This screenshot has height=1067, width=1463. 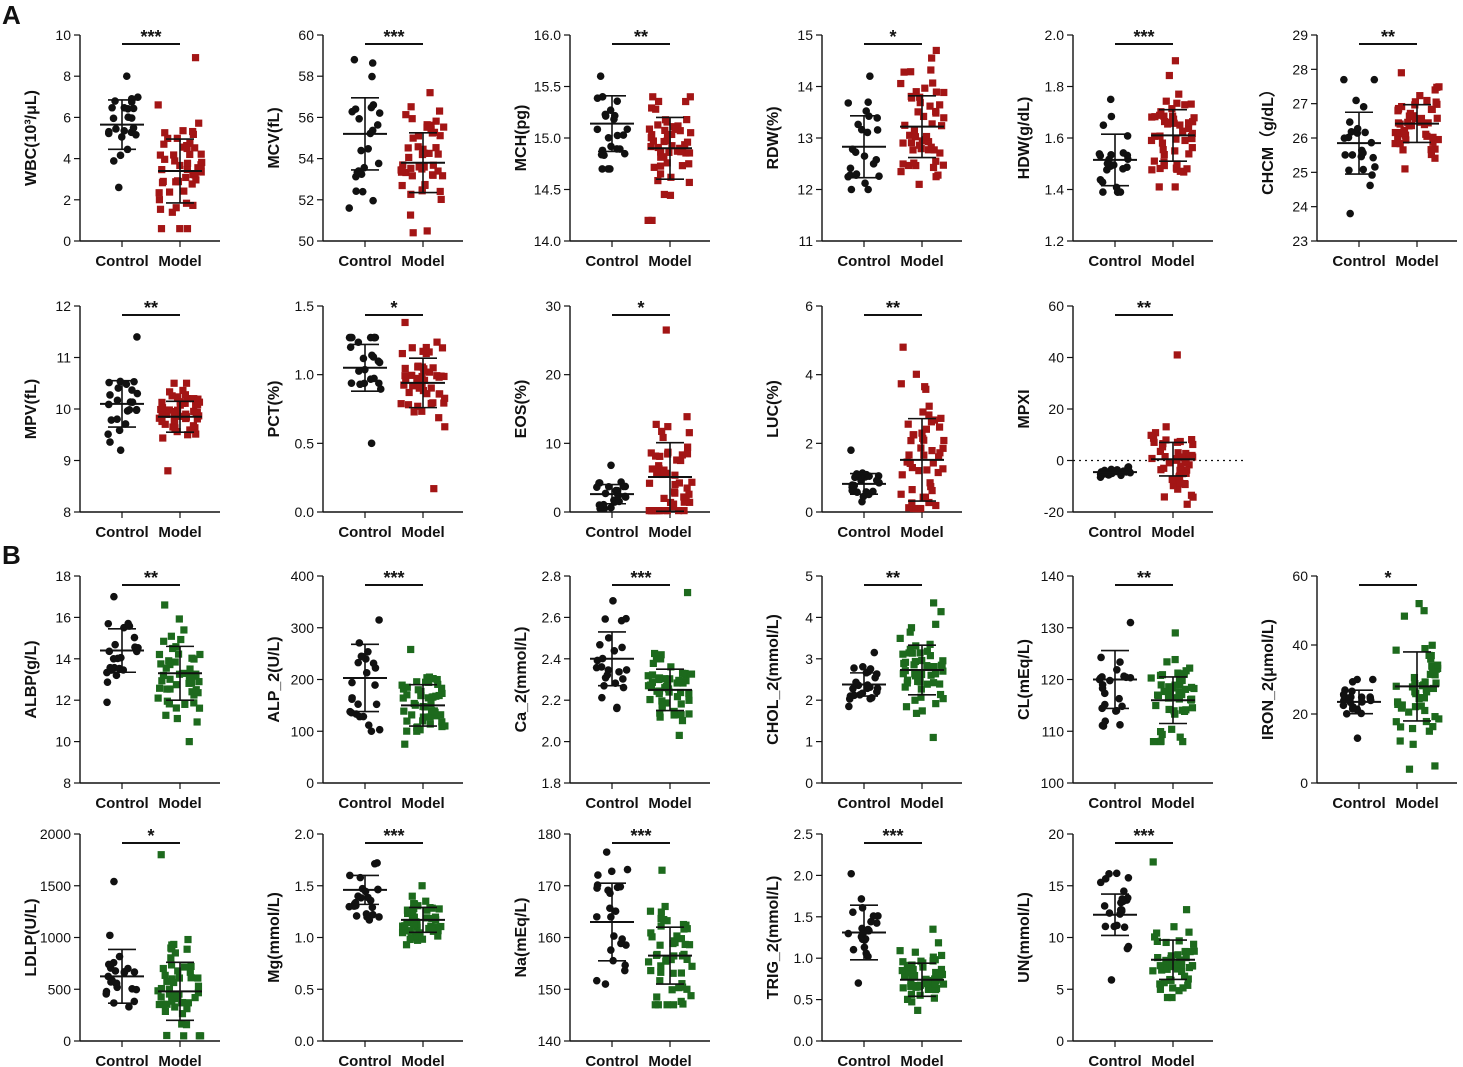 I want to click on y-tick-label: 8, so click(x=67, y=512).